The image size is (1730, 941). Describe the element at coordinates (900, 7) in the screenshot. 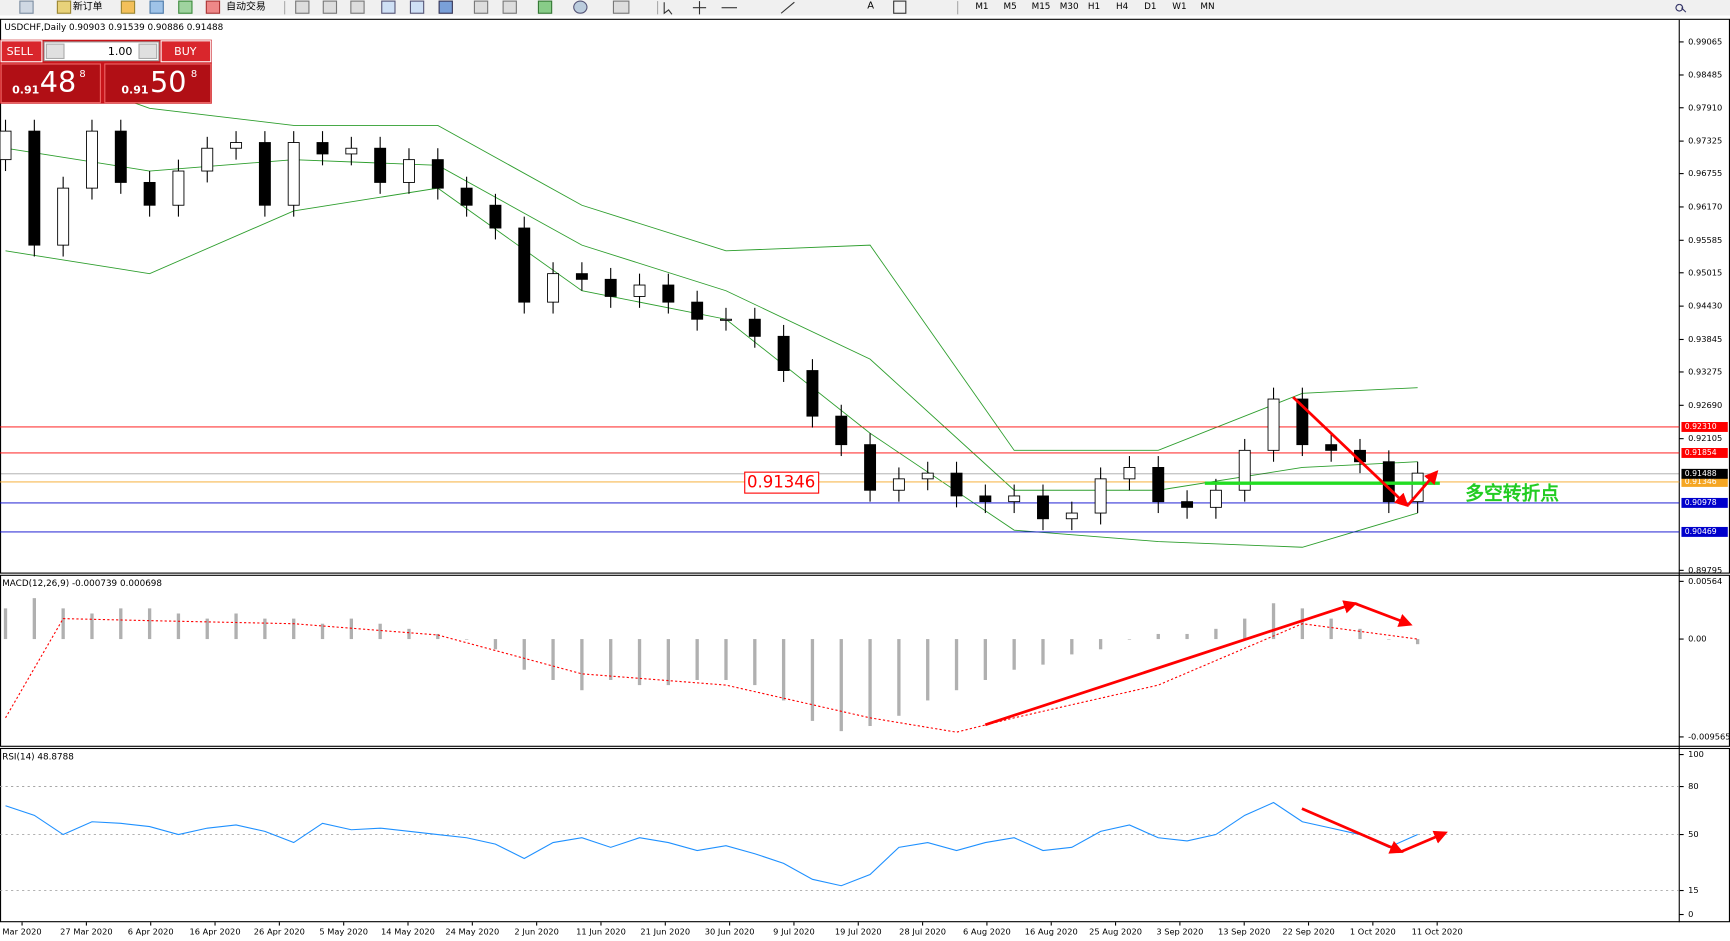

I see `label-tool` at that location.